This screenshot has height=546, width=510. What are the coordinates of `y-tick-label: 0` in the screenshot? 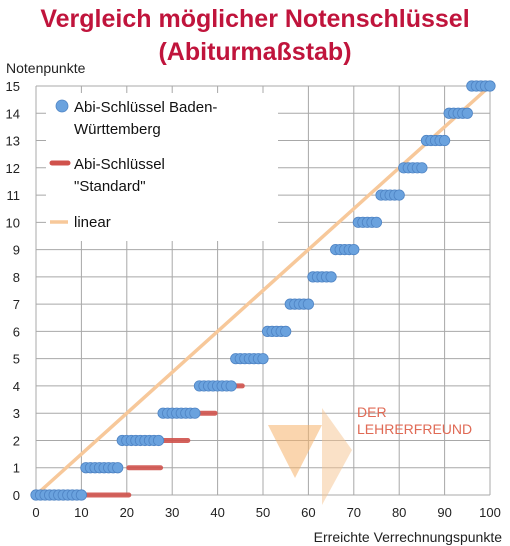 It's located at (16, 495).